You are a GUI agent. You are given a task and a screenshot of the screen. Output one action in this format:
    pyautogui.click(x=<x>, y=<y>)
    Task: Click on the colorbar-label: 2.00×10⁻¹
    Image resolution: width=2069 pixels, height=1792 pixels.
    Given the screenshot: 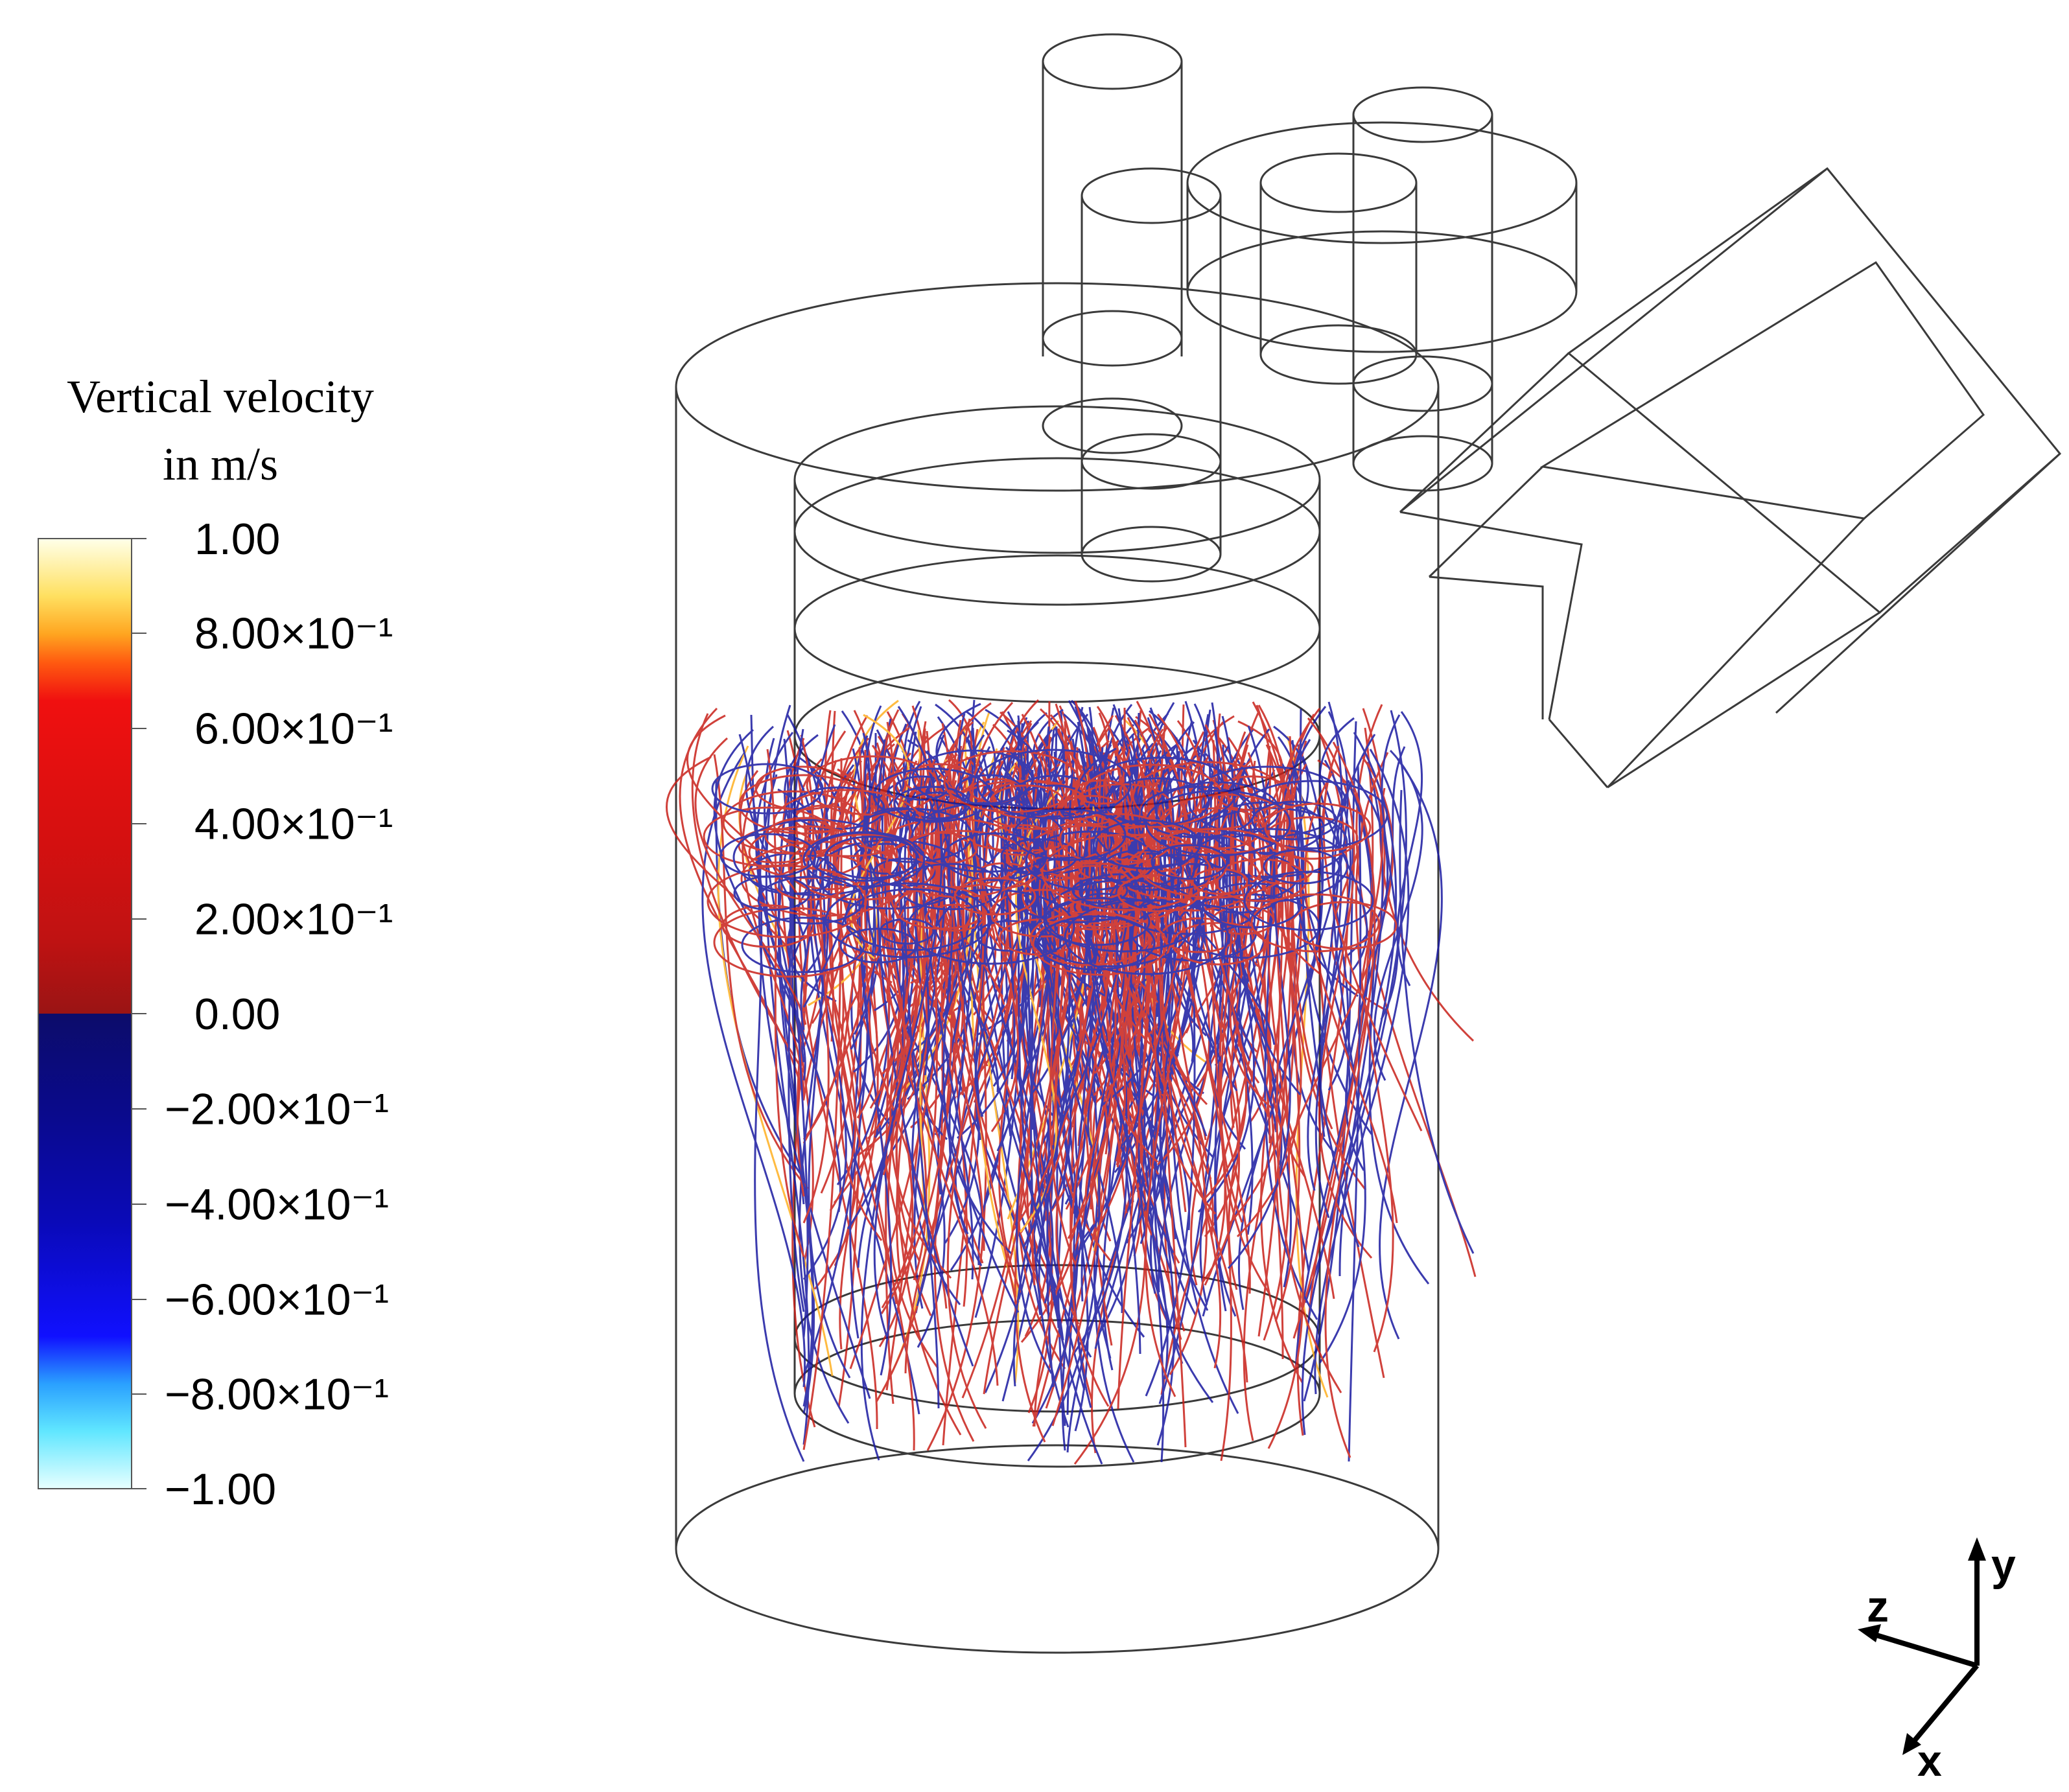 What is the action you would take?
    pyautogui.click(x=293, y=919)
    